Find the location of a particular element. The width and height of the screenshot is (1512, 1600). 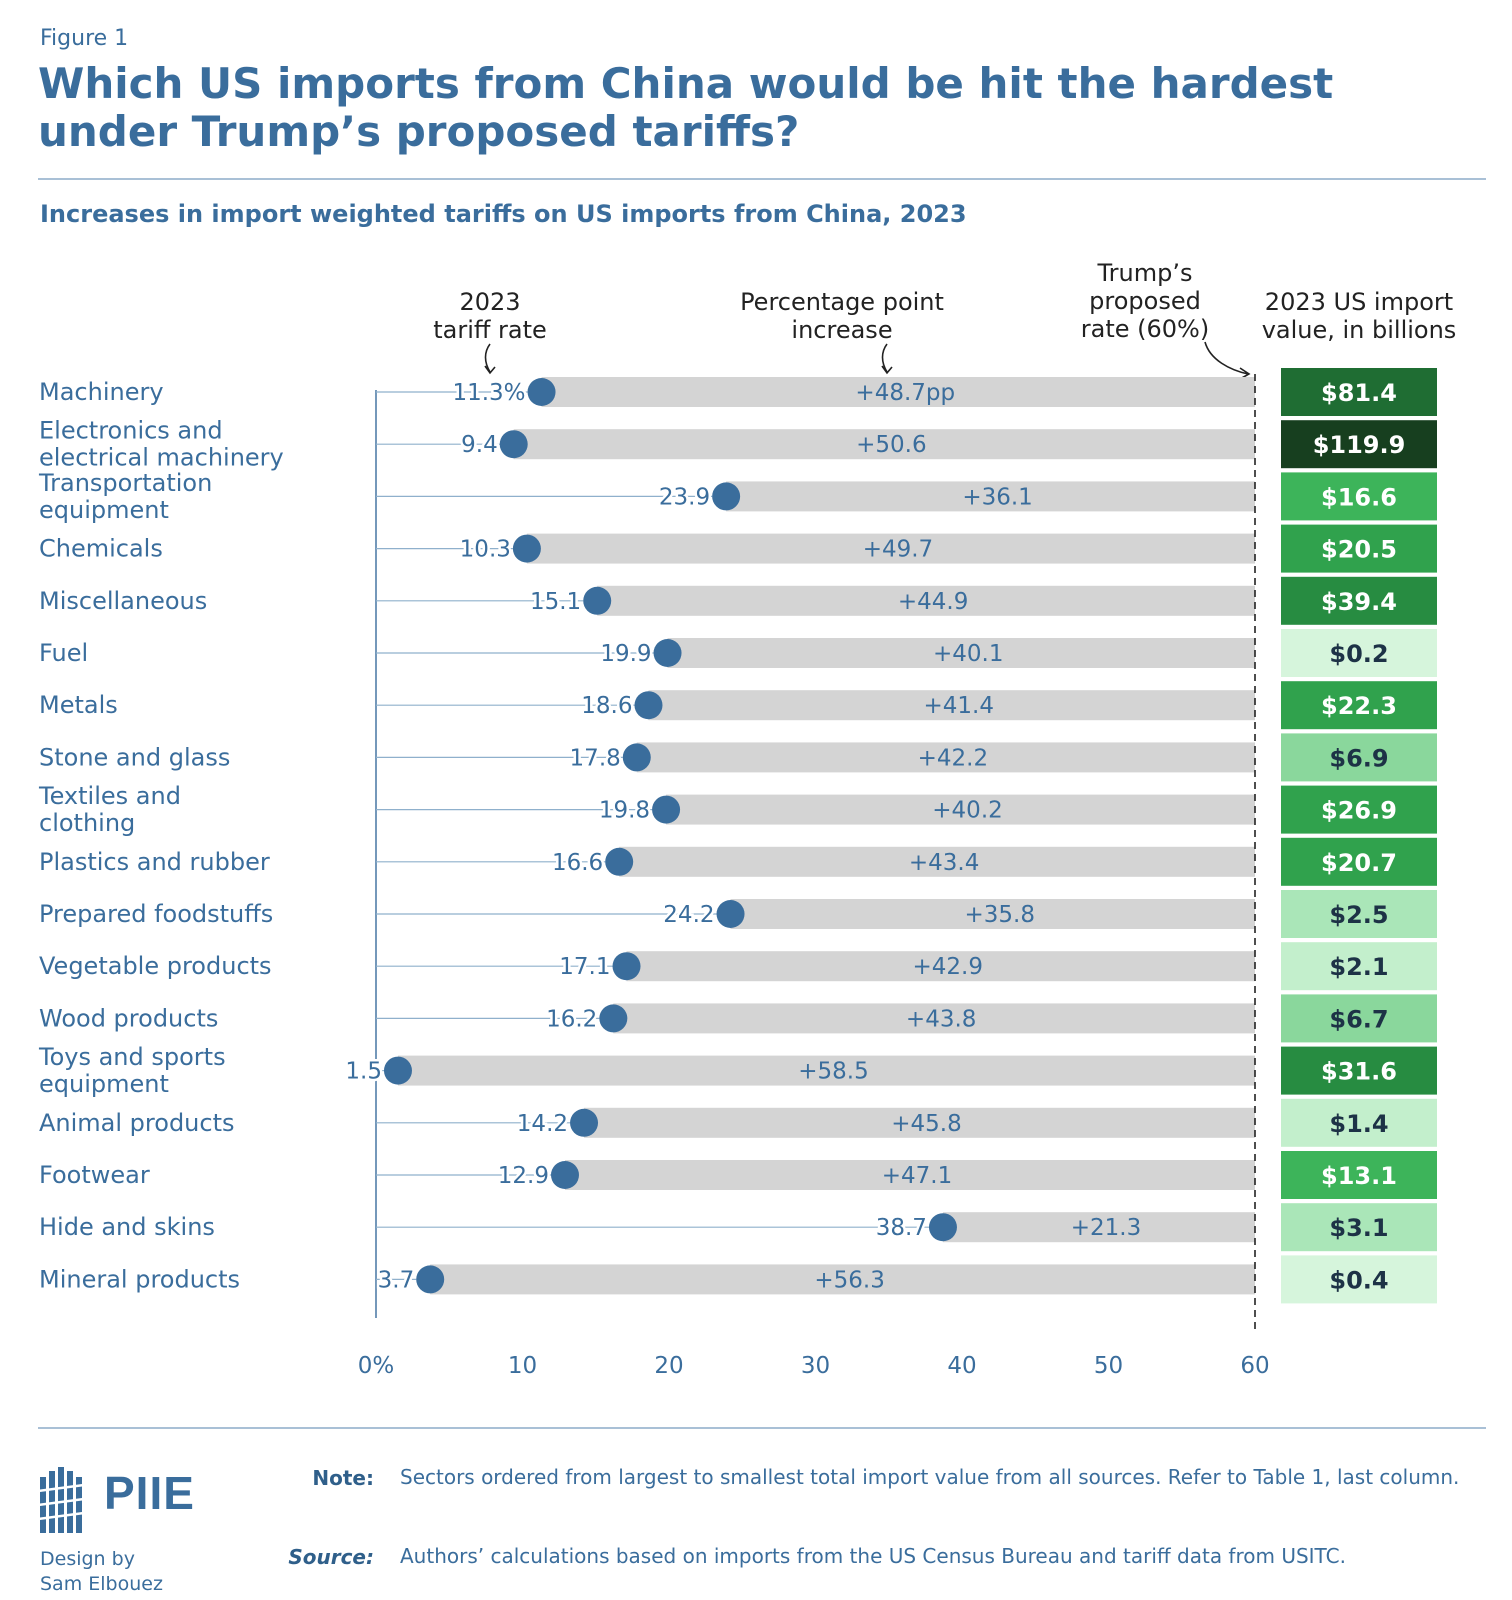

design-credit: Design by Sam Elbouez is located at coordinates (101, 1572).